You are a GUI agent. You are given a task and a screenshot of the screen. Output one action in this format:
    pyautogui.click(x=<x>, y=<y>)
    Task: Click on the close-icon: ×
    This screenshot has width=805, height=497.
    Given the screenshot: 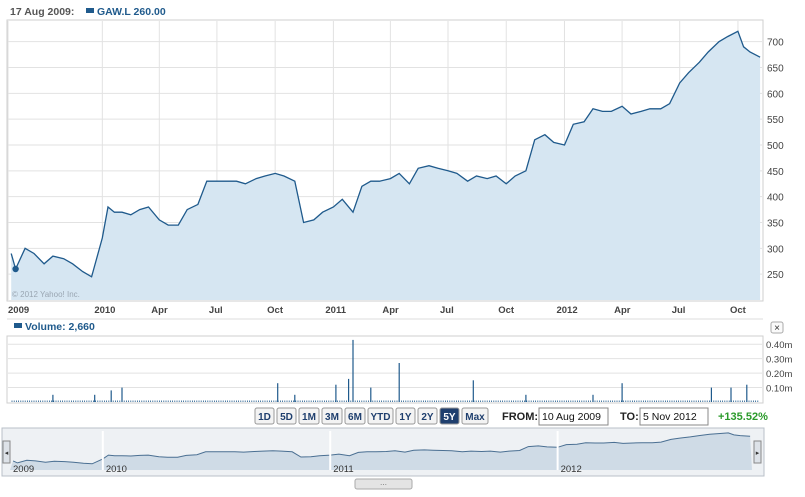 What is the action you would take?
    pyautogui.click(x=777, y=328)
    